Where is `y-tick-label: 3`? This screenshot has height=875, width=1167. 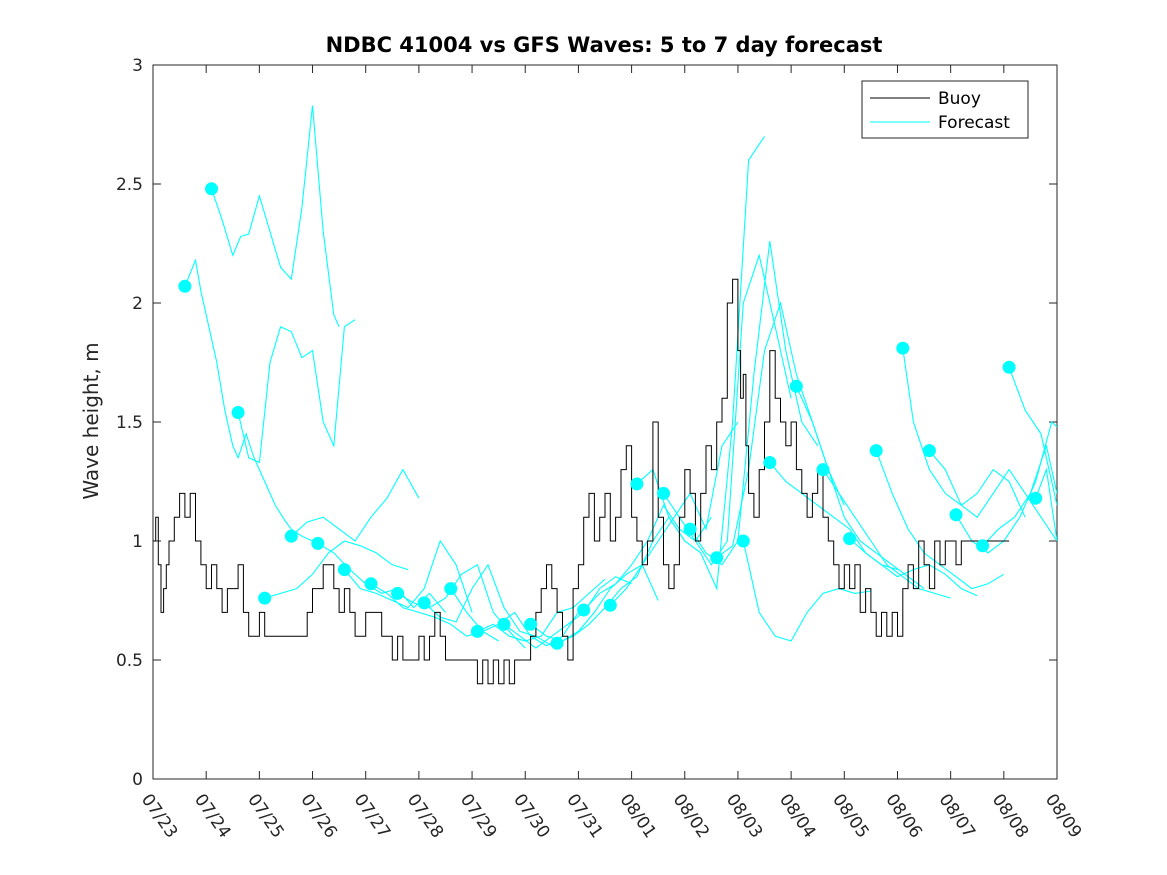 y-tick-label: 3 is located at coordinates (137, 66).